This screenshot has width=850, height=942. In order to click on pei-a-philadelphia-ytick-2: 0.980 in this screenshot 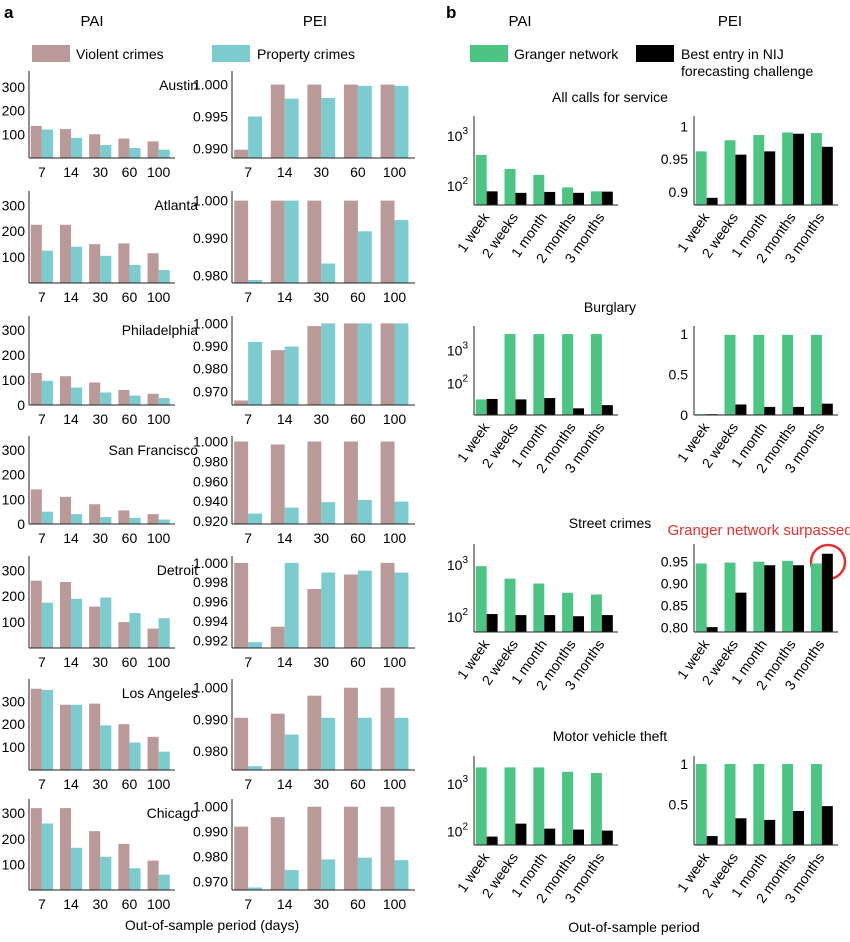, I will do `click(210, 369)`.